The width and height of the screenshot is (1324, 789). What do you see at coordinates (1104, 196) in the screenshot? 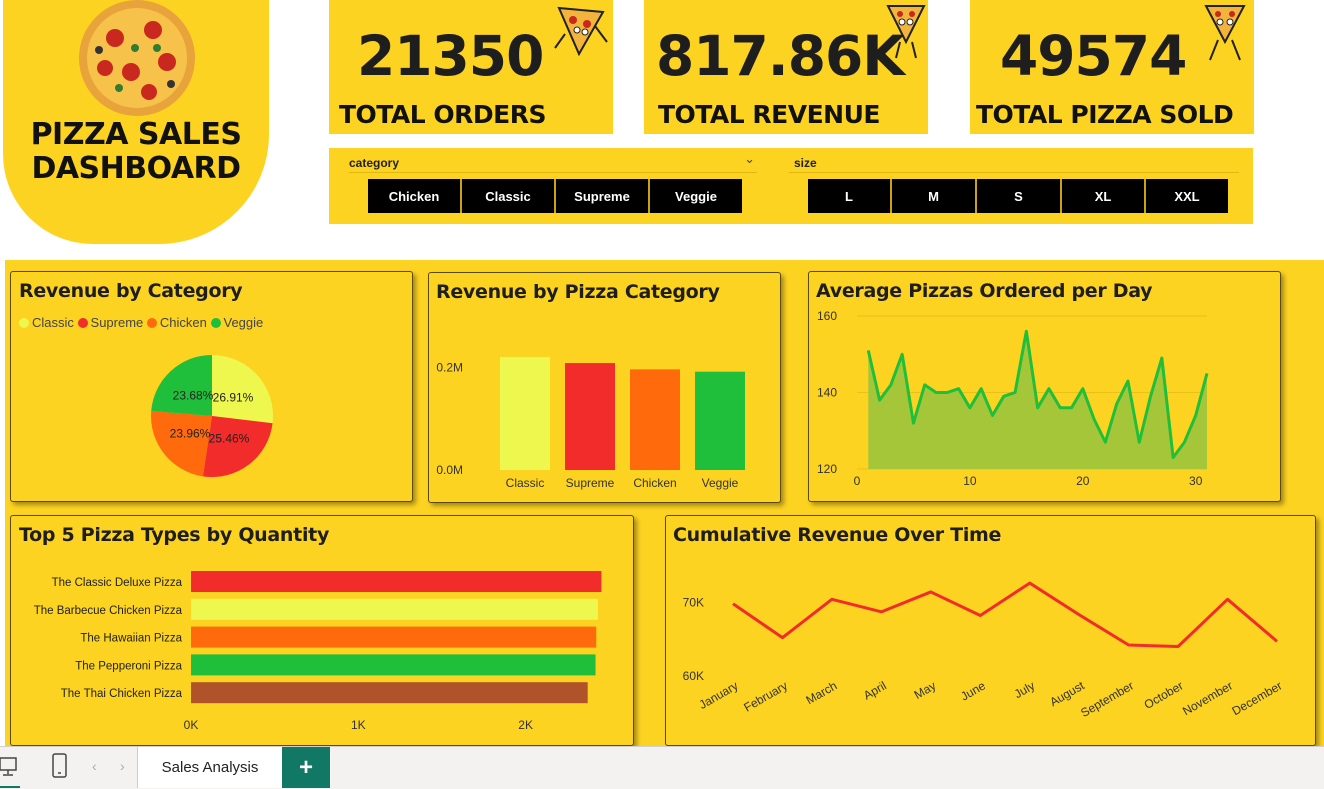
I see `slicer-option-xl: XL` at bounding box center [1104, 196].